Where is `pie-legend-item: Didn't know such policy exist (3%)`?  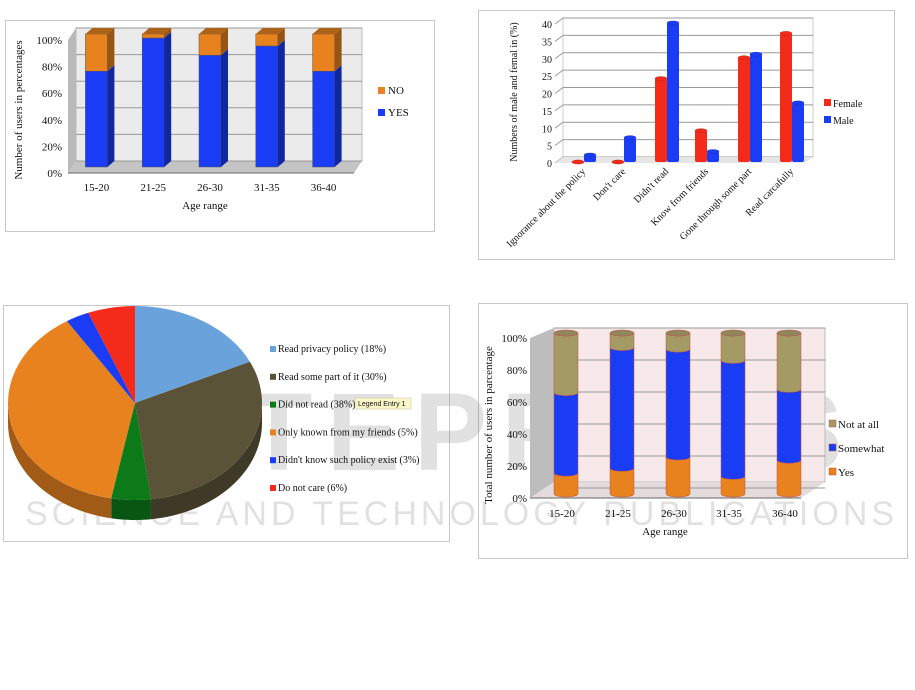
pie-legend-item: Didn't know such policy exist (3%) is located at coordinates (349, 460).